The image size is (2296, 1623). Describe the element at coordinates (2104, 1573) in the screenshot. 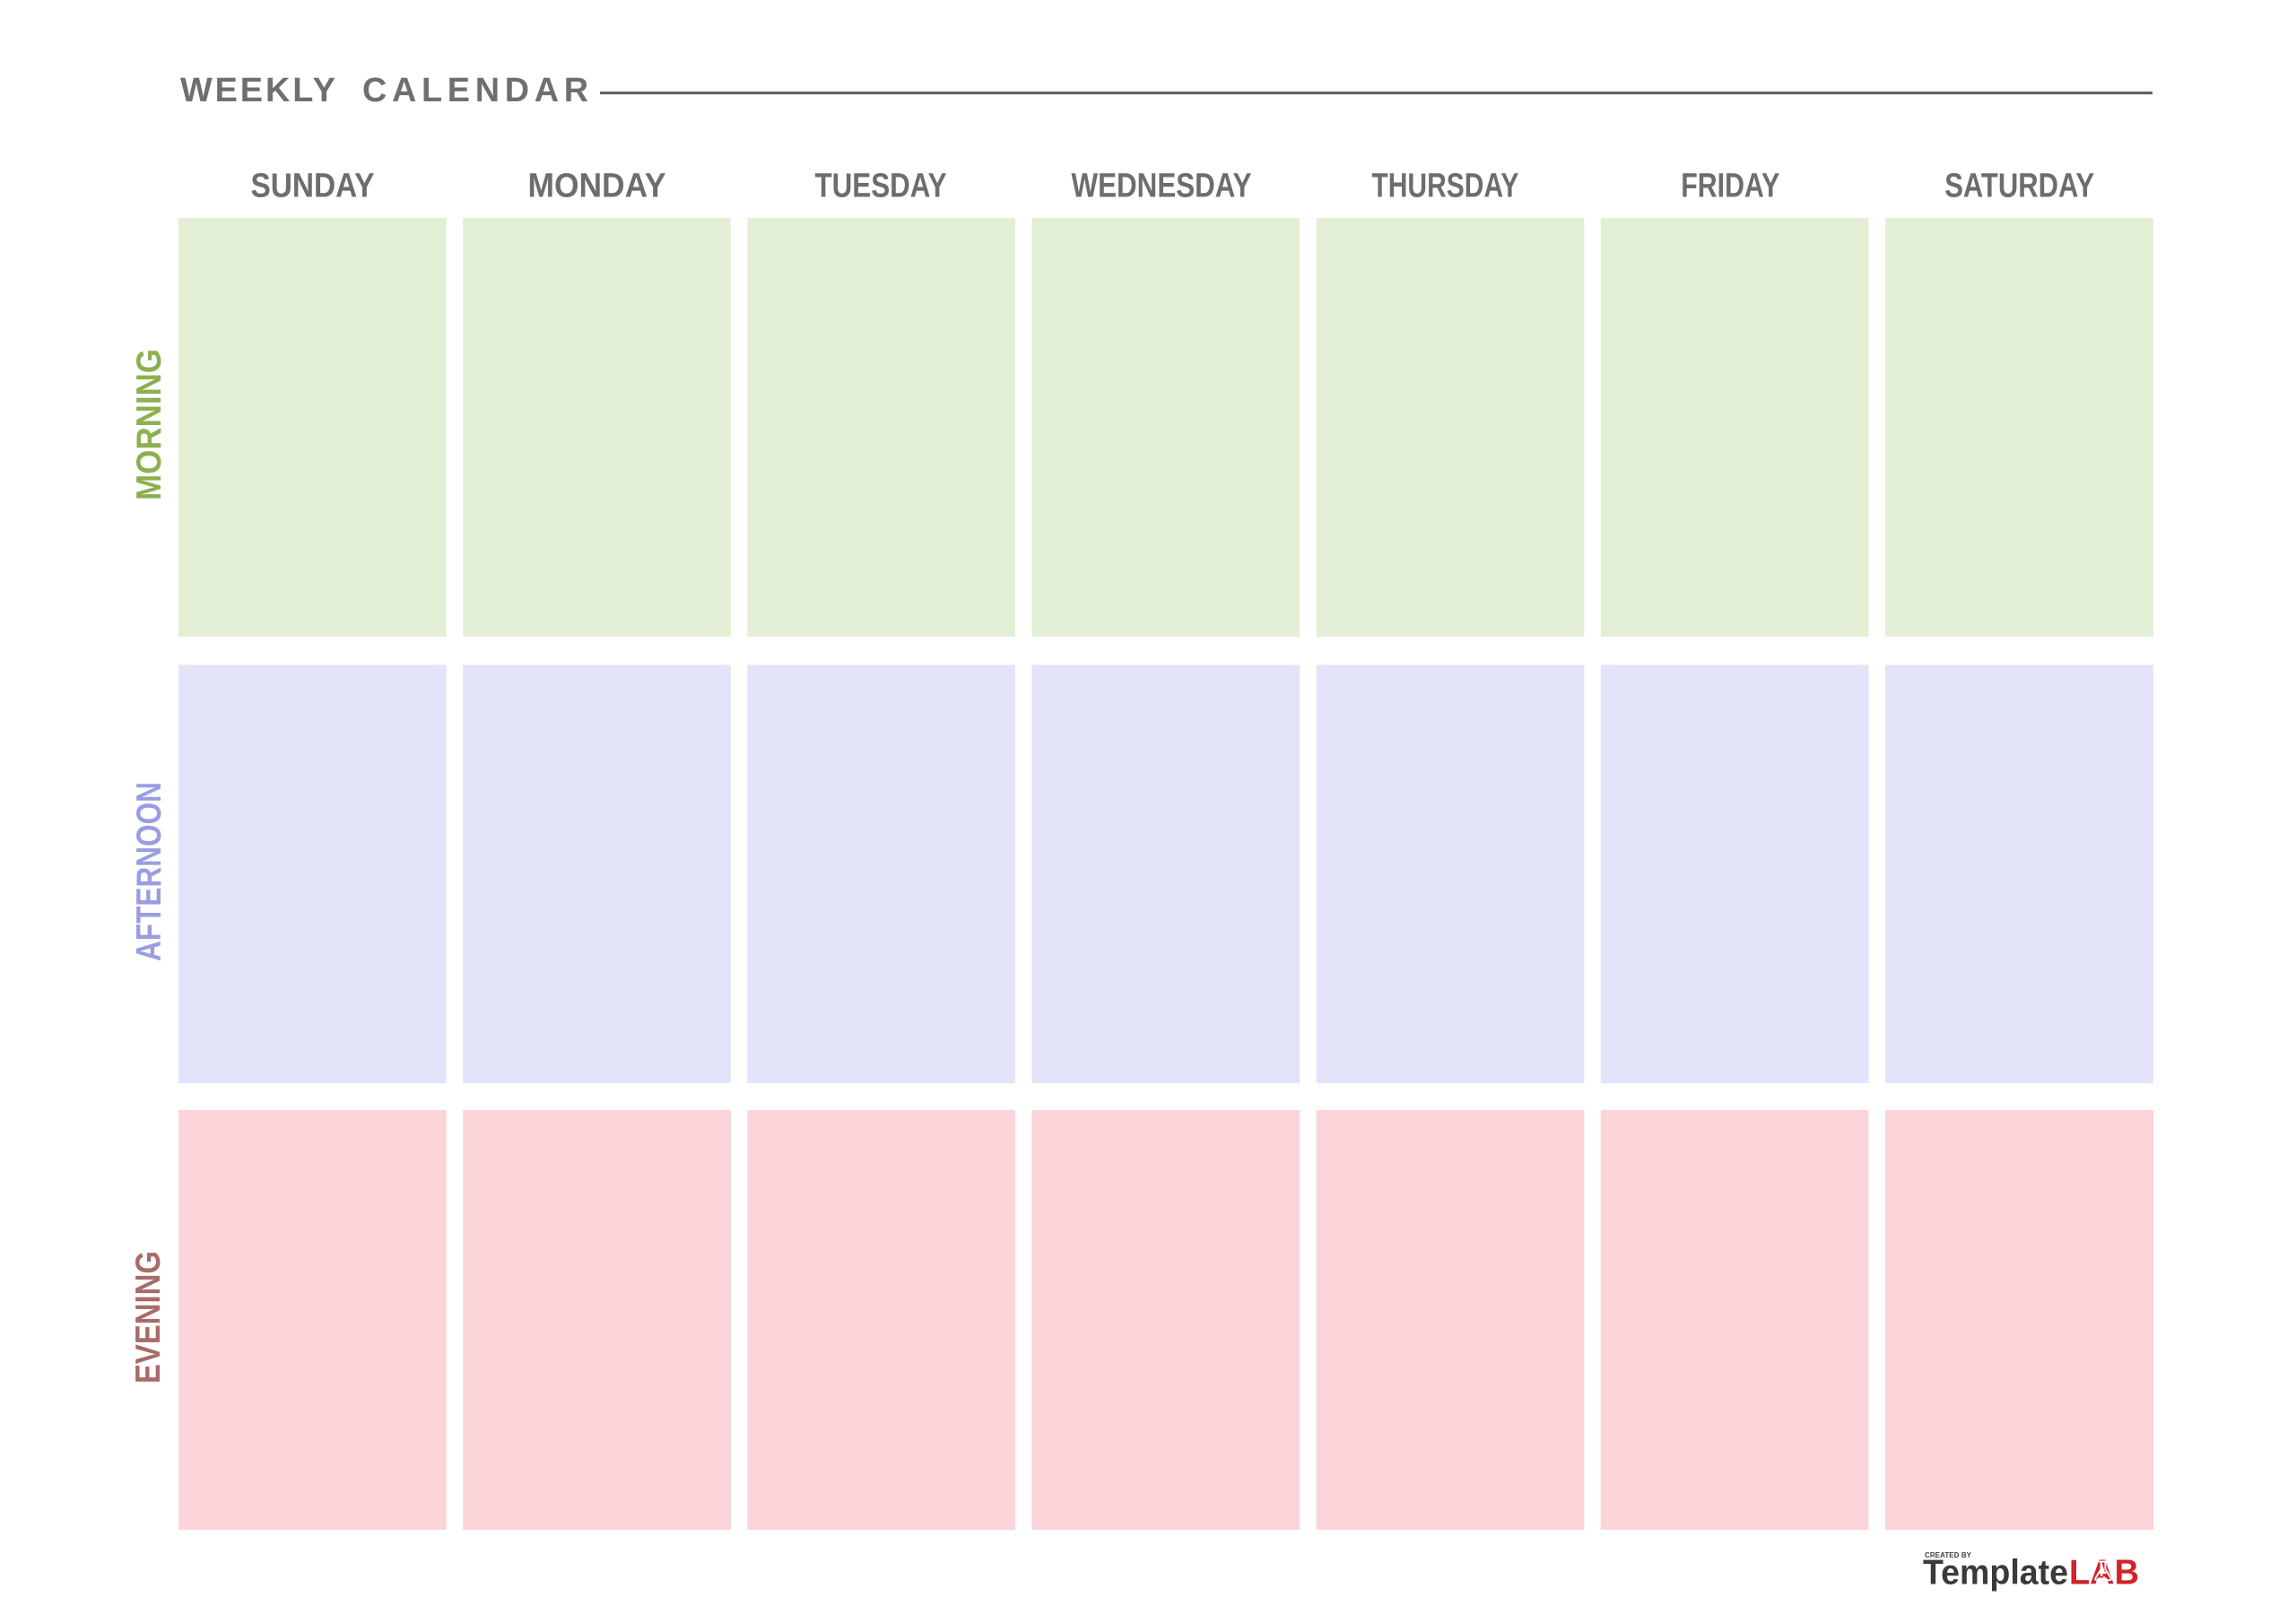

I see `svg-text: LAB` at that location.